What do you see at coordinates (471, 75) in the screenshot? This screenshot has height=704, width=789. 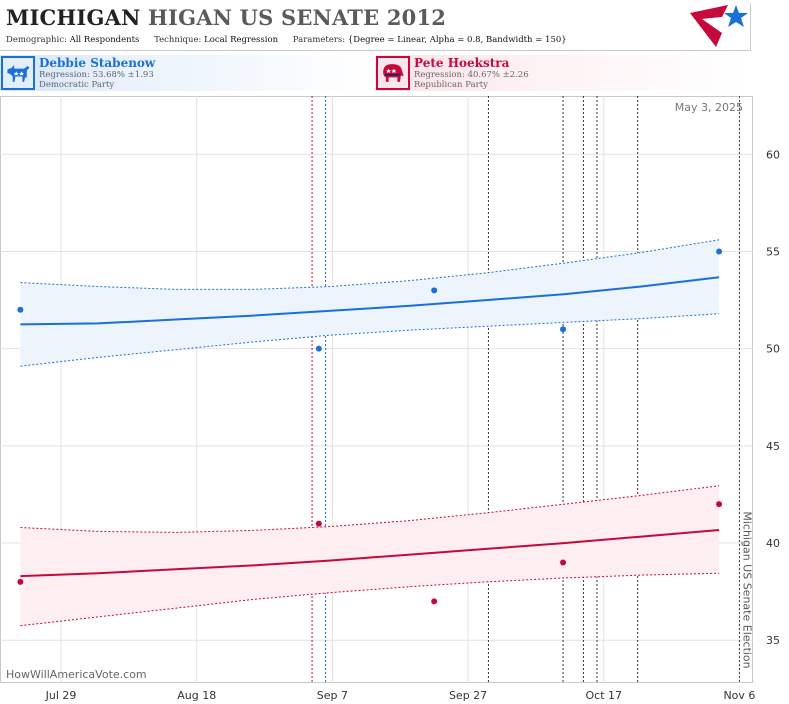 I see `candidate-regression: Regression: 40.67% ±2.26` at bounding box center [471, 75].